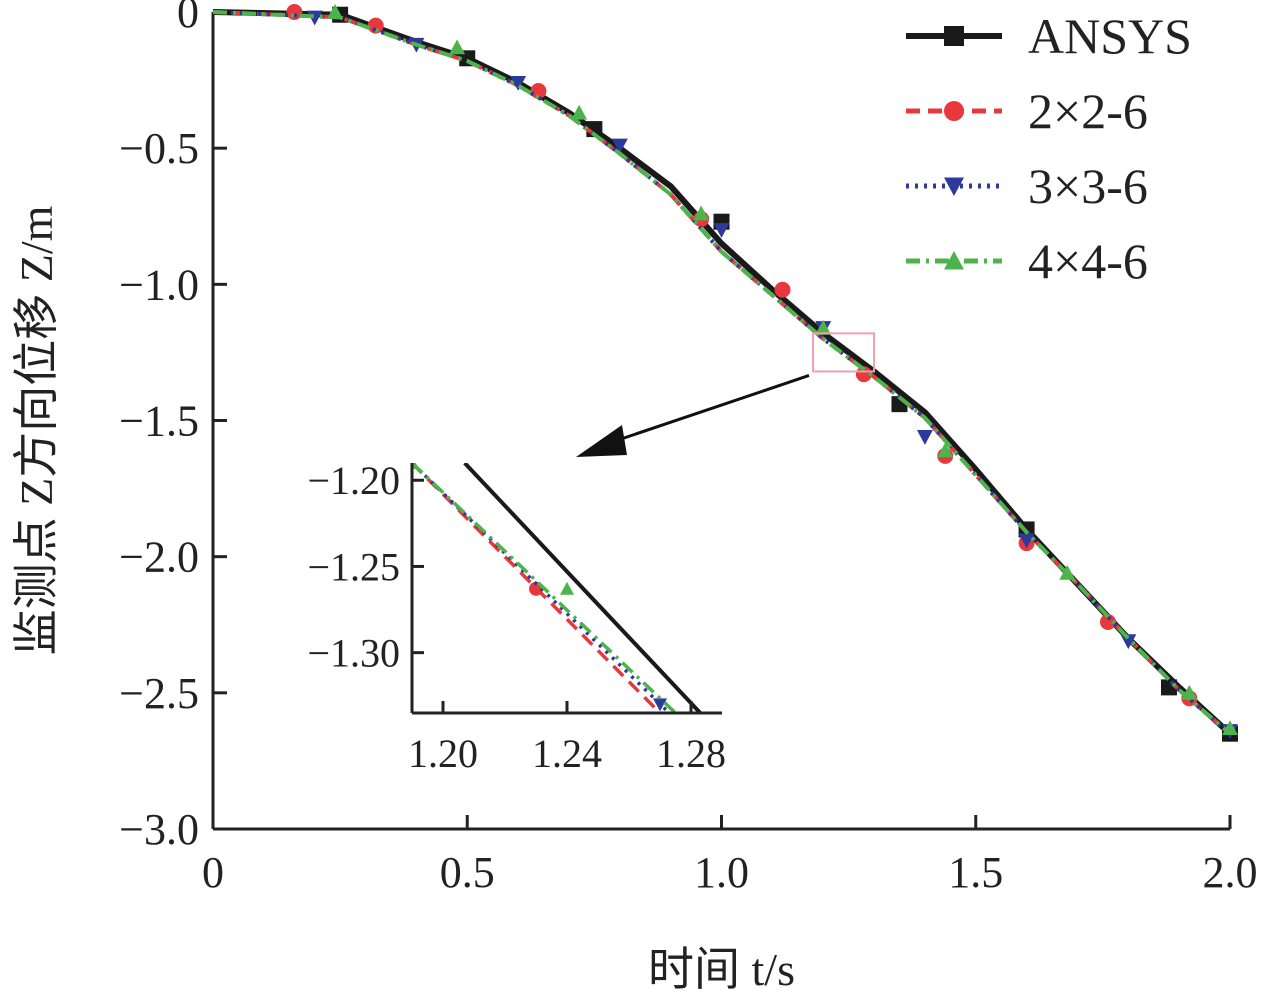  I want to click on y-tick-label: −1.0, so click(159, 284).